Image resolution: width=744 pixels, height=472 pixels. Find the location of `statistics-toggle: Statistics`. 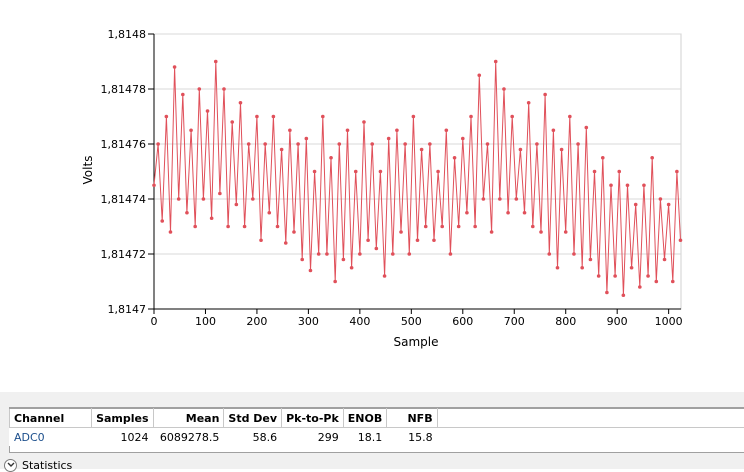

statistics-toggle: Statistics is located at coordinates (38, 465).